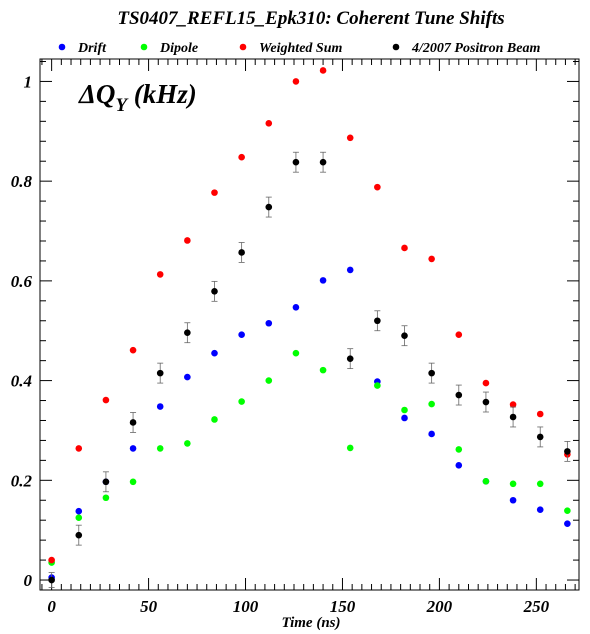 This screenshot has width=590, height=634. What do you see at coordinates (536, 606) in the screenshot?
I see `x-tick-label: 250` at bounding box center [536, 606].